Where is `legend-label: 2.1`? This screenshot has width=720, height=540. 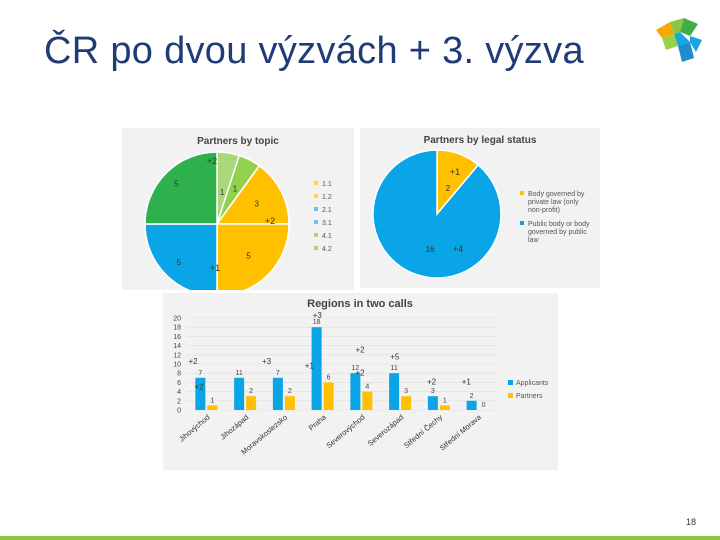 legend-label: 2.1 is located at coordinates (327, 210).